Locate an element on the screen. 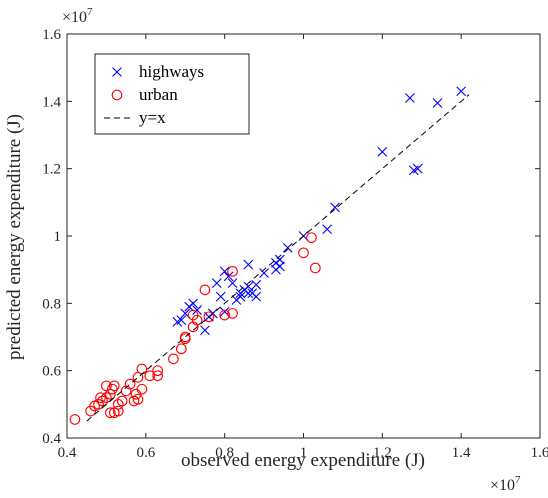  x-tick-label: 1.2 is located at coordinates (382, 453).